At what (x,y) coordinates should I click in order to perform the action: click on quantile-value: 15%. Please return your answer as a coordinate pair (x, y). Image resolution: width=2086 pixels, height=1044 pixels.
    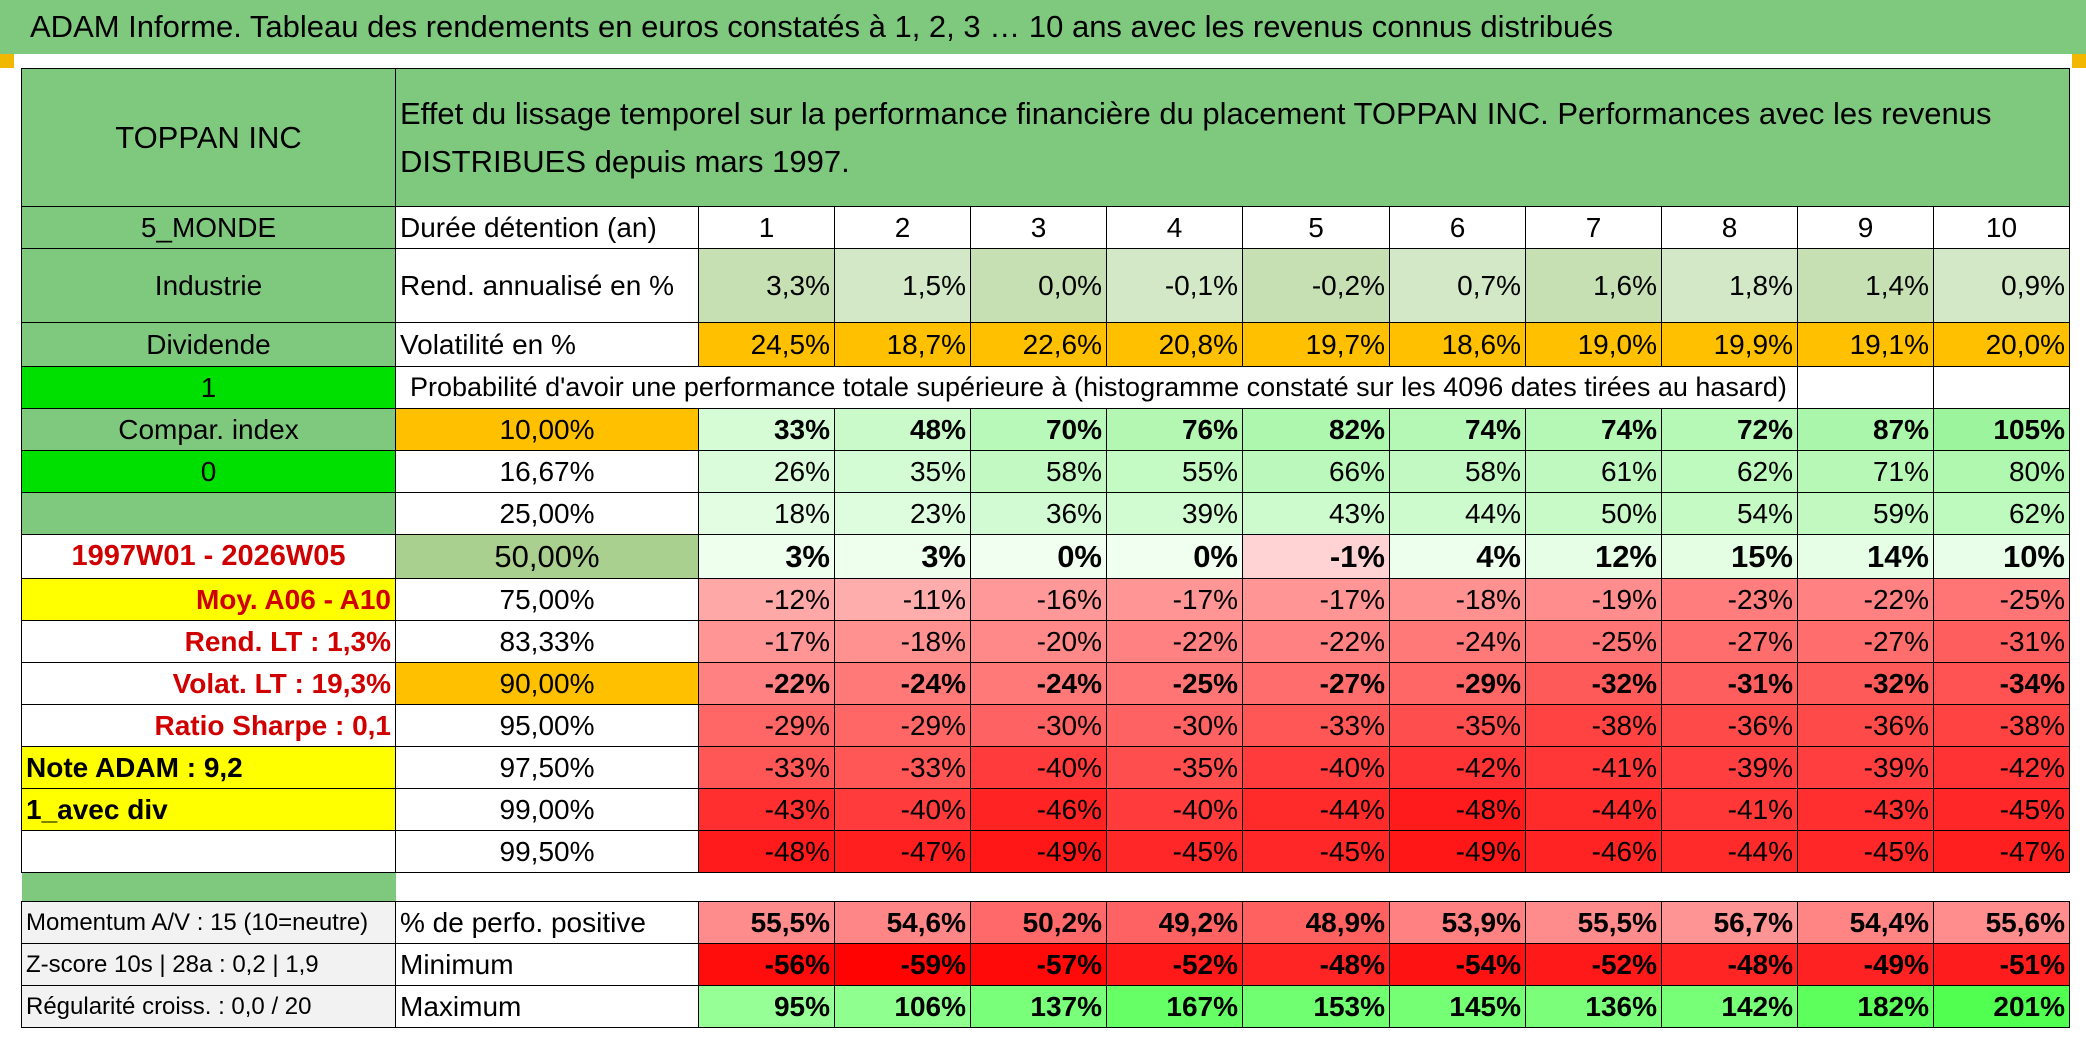
    Looking at the image, I should click on (1729, 556).